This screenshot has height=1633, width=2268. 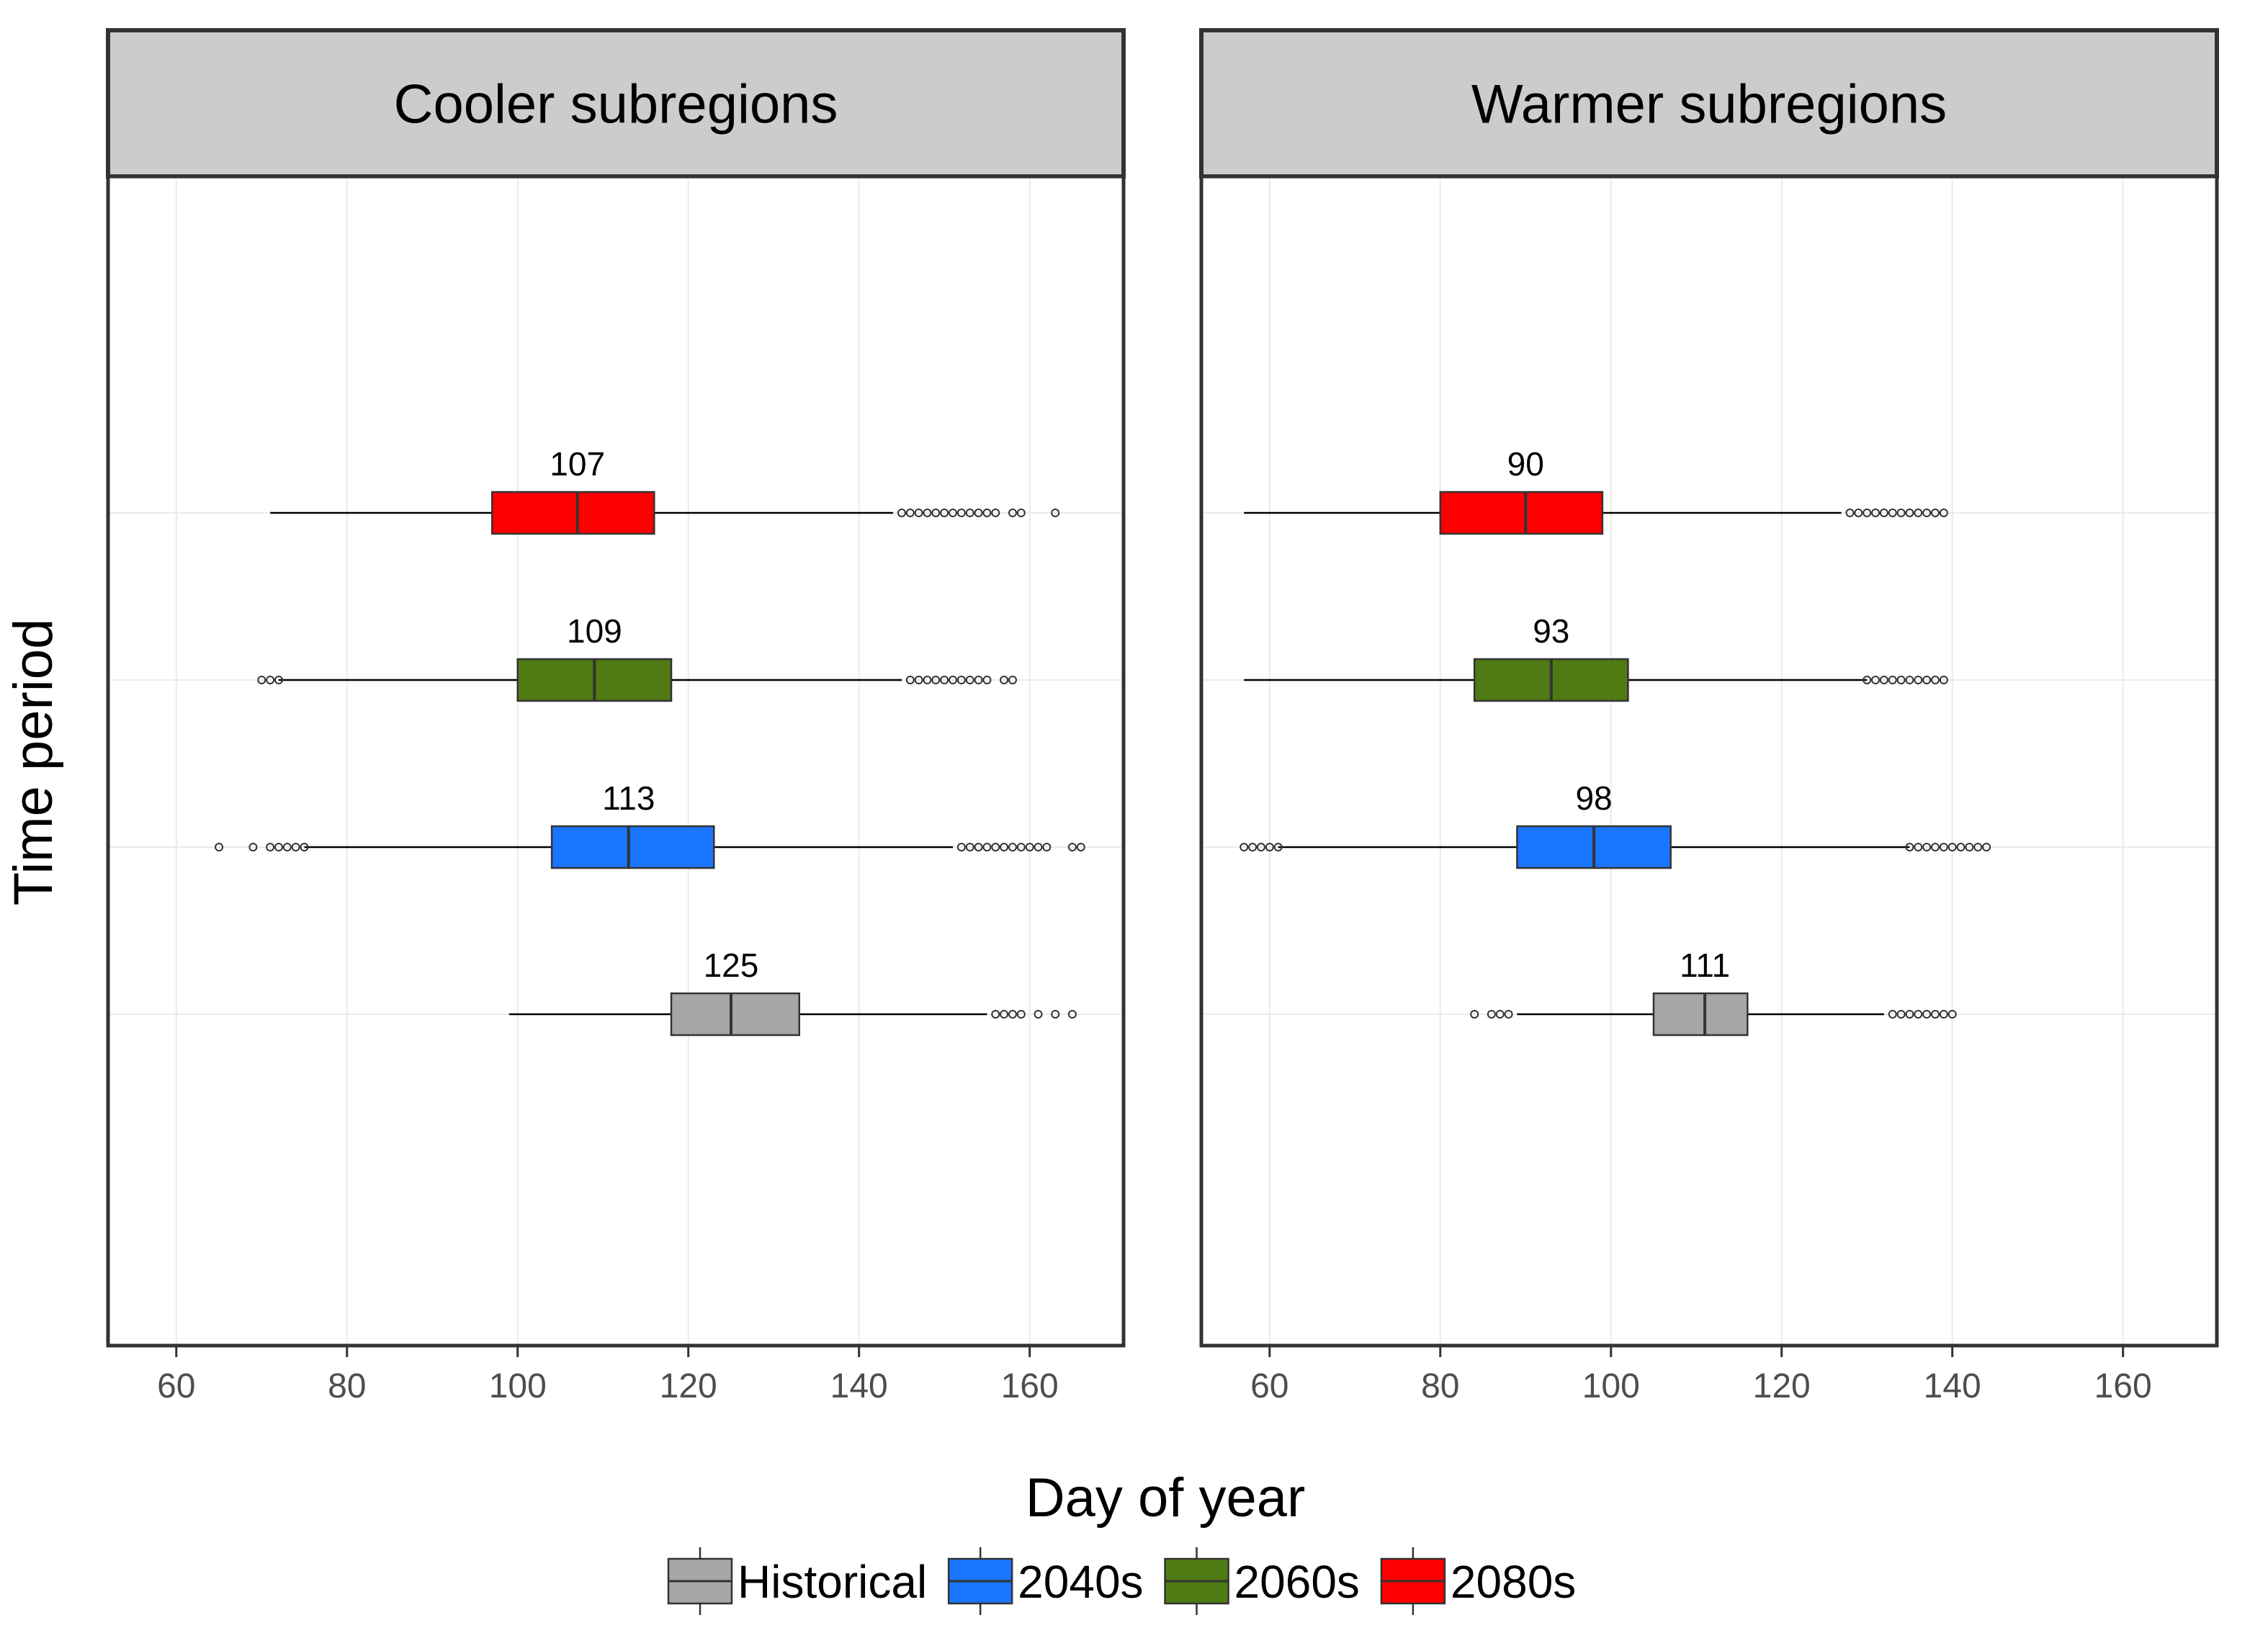 What do you see at coordinates (577, 464) in the screenshot?
I see `median-label: 107` at bounding box center [577, 464].